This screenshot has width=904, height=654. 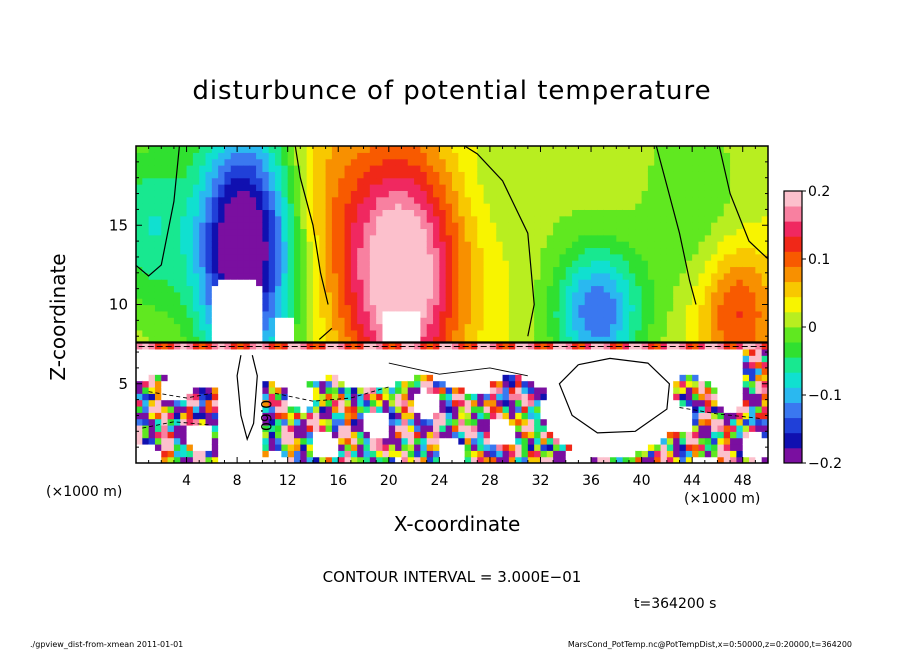 I want to click on x-tick-label: 44, so click(x=692, y=481).